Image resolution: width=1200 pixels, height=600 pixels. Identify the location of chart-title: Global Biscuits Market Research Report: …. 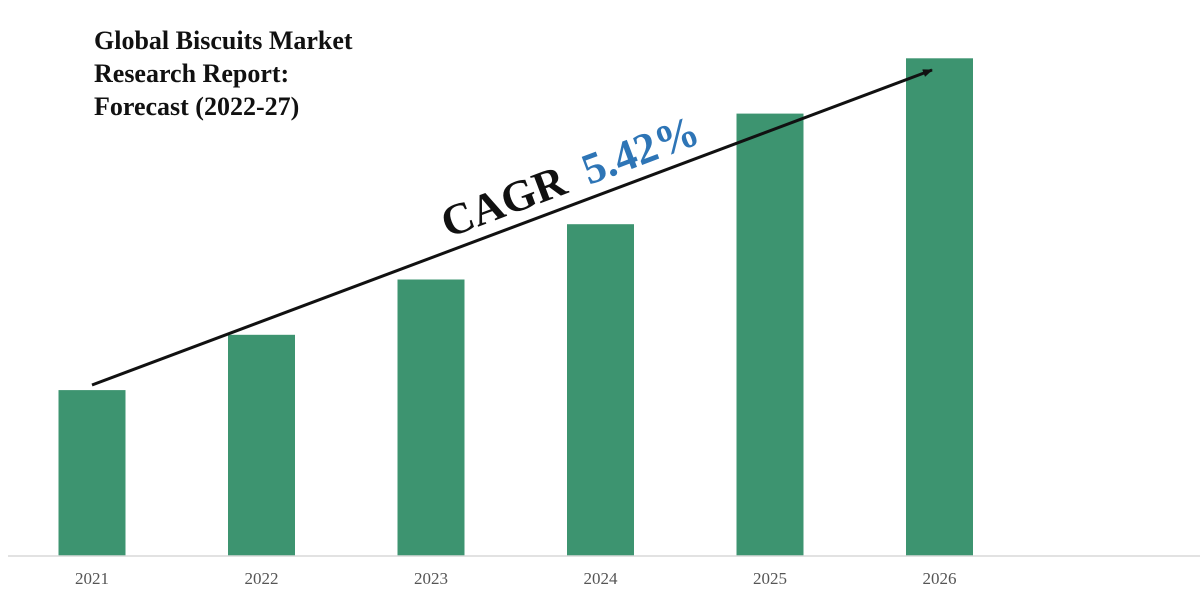
(223, 73).